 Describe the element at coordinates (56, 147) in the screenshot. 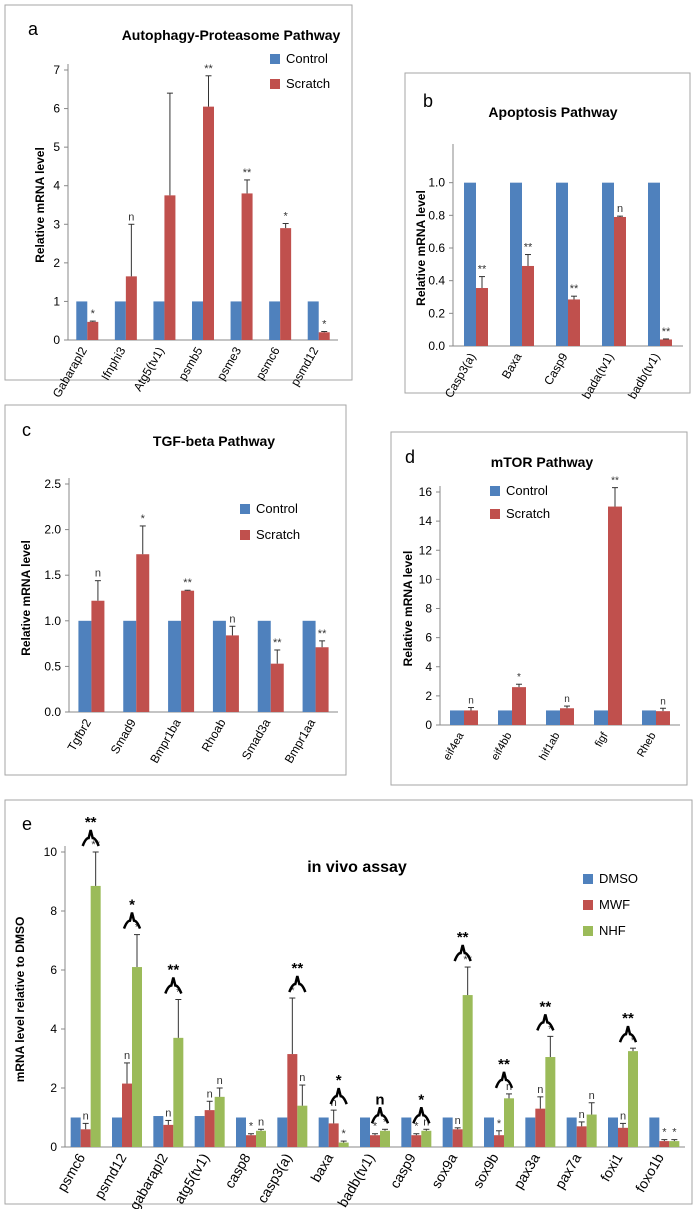

I see `y-tick-label: 5` at that location.